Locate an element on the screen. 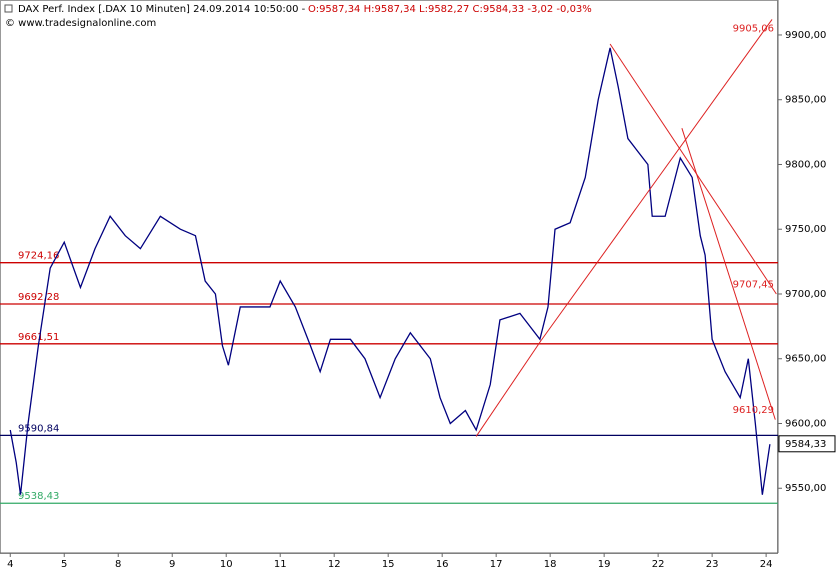 This screenshot has width=837, height=570. x-tick-label: 15 is located at coordinates (388, 564).